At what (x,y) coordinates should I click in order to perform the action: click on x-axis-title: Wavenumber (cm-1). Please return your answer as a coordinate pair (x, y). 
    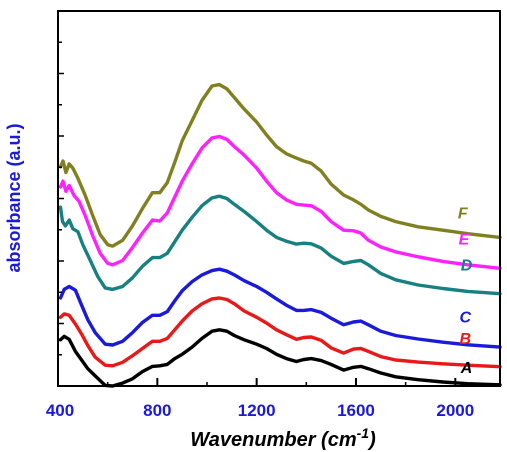
    Looking at the image, I should click on (283, 438).